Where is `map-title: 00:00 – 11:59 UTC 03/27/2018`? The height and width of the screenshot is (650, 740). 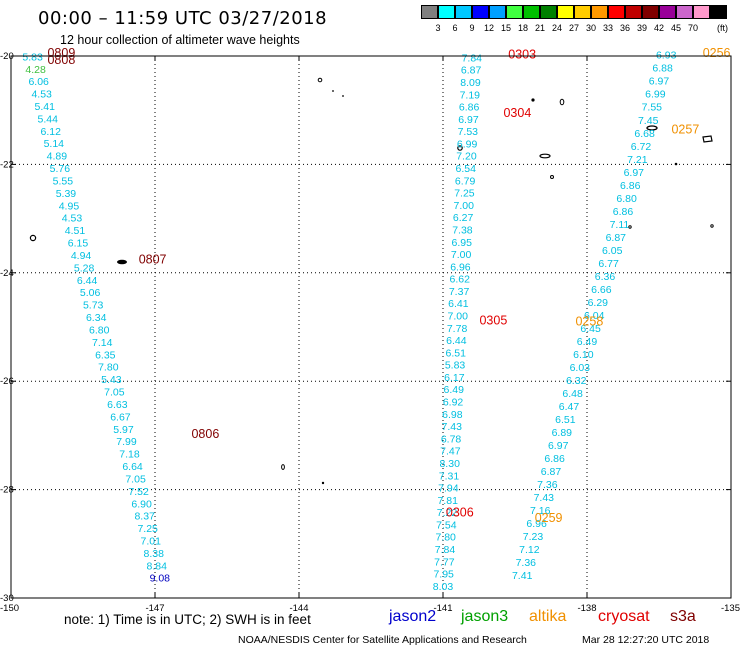
map-title: 00:00 – 11:59 UTC 03/27/2018 is located at coordinates (183, 18).